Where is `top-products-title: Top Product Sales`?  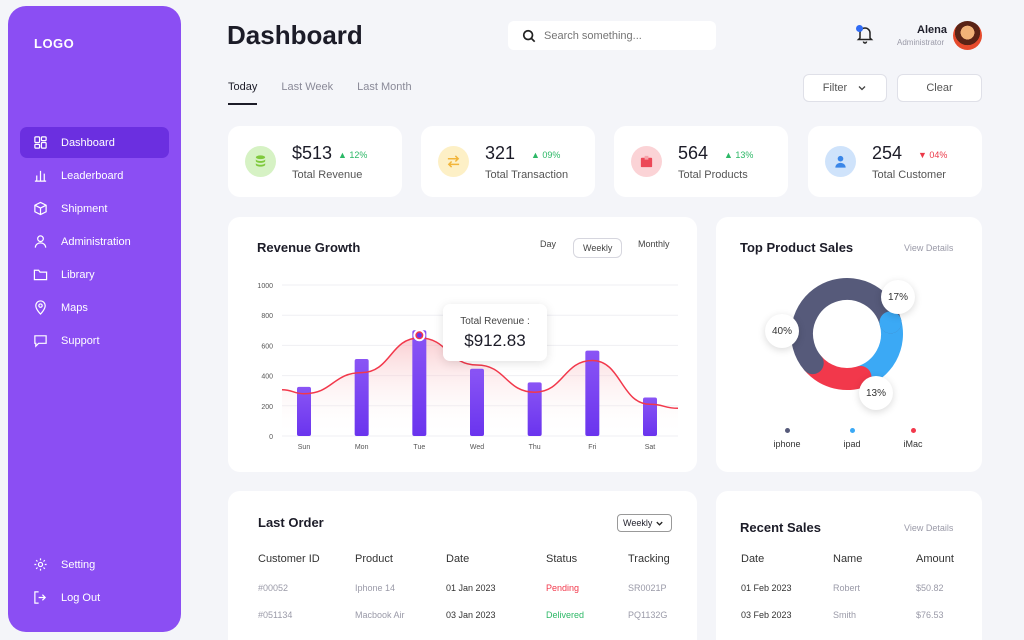
top-products-title: Top Product Sales is located at coordinates (797, 247).